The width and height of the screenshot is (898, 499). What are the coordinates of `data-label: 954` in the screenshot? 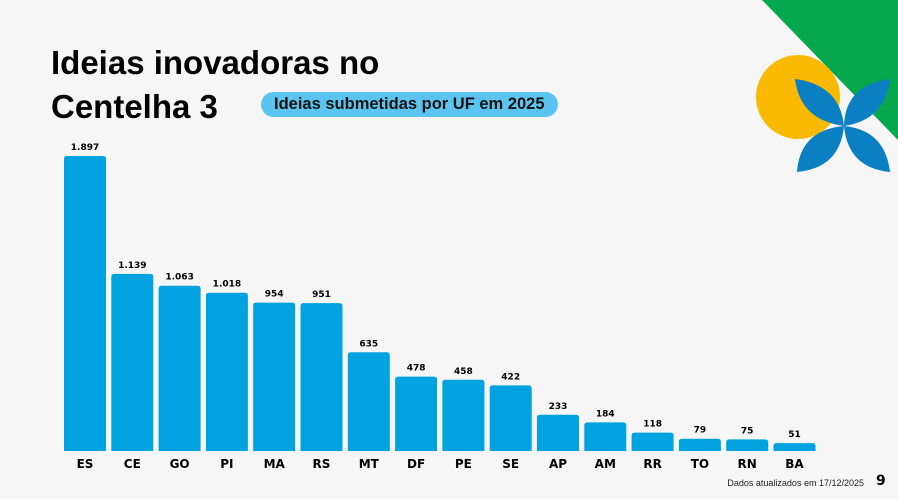 It's located at (274, 295).